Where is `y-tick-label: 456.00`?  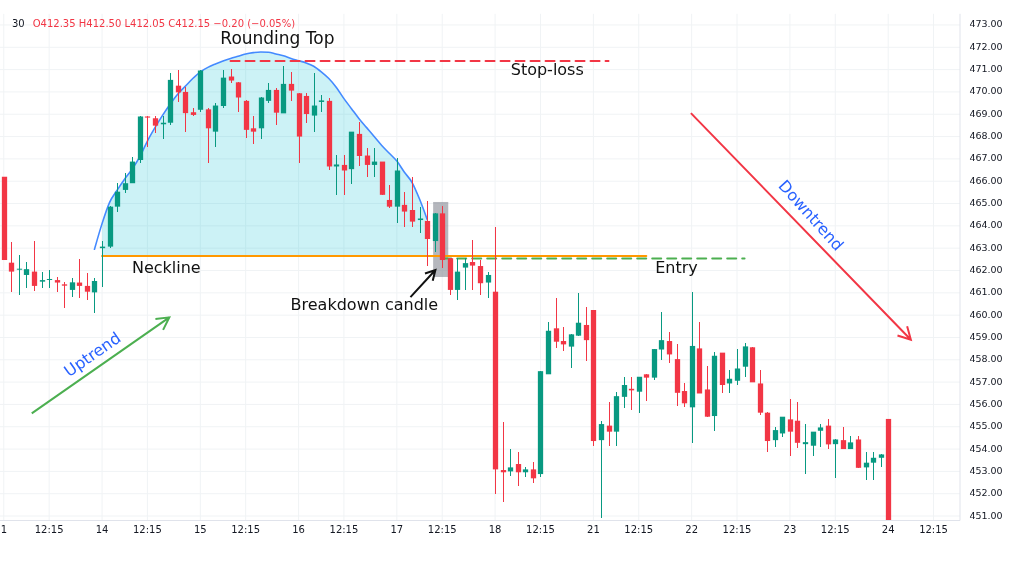
y-tick-label: 456.00 is located at coordinates (986, 403).